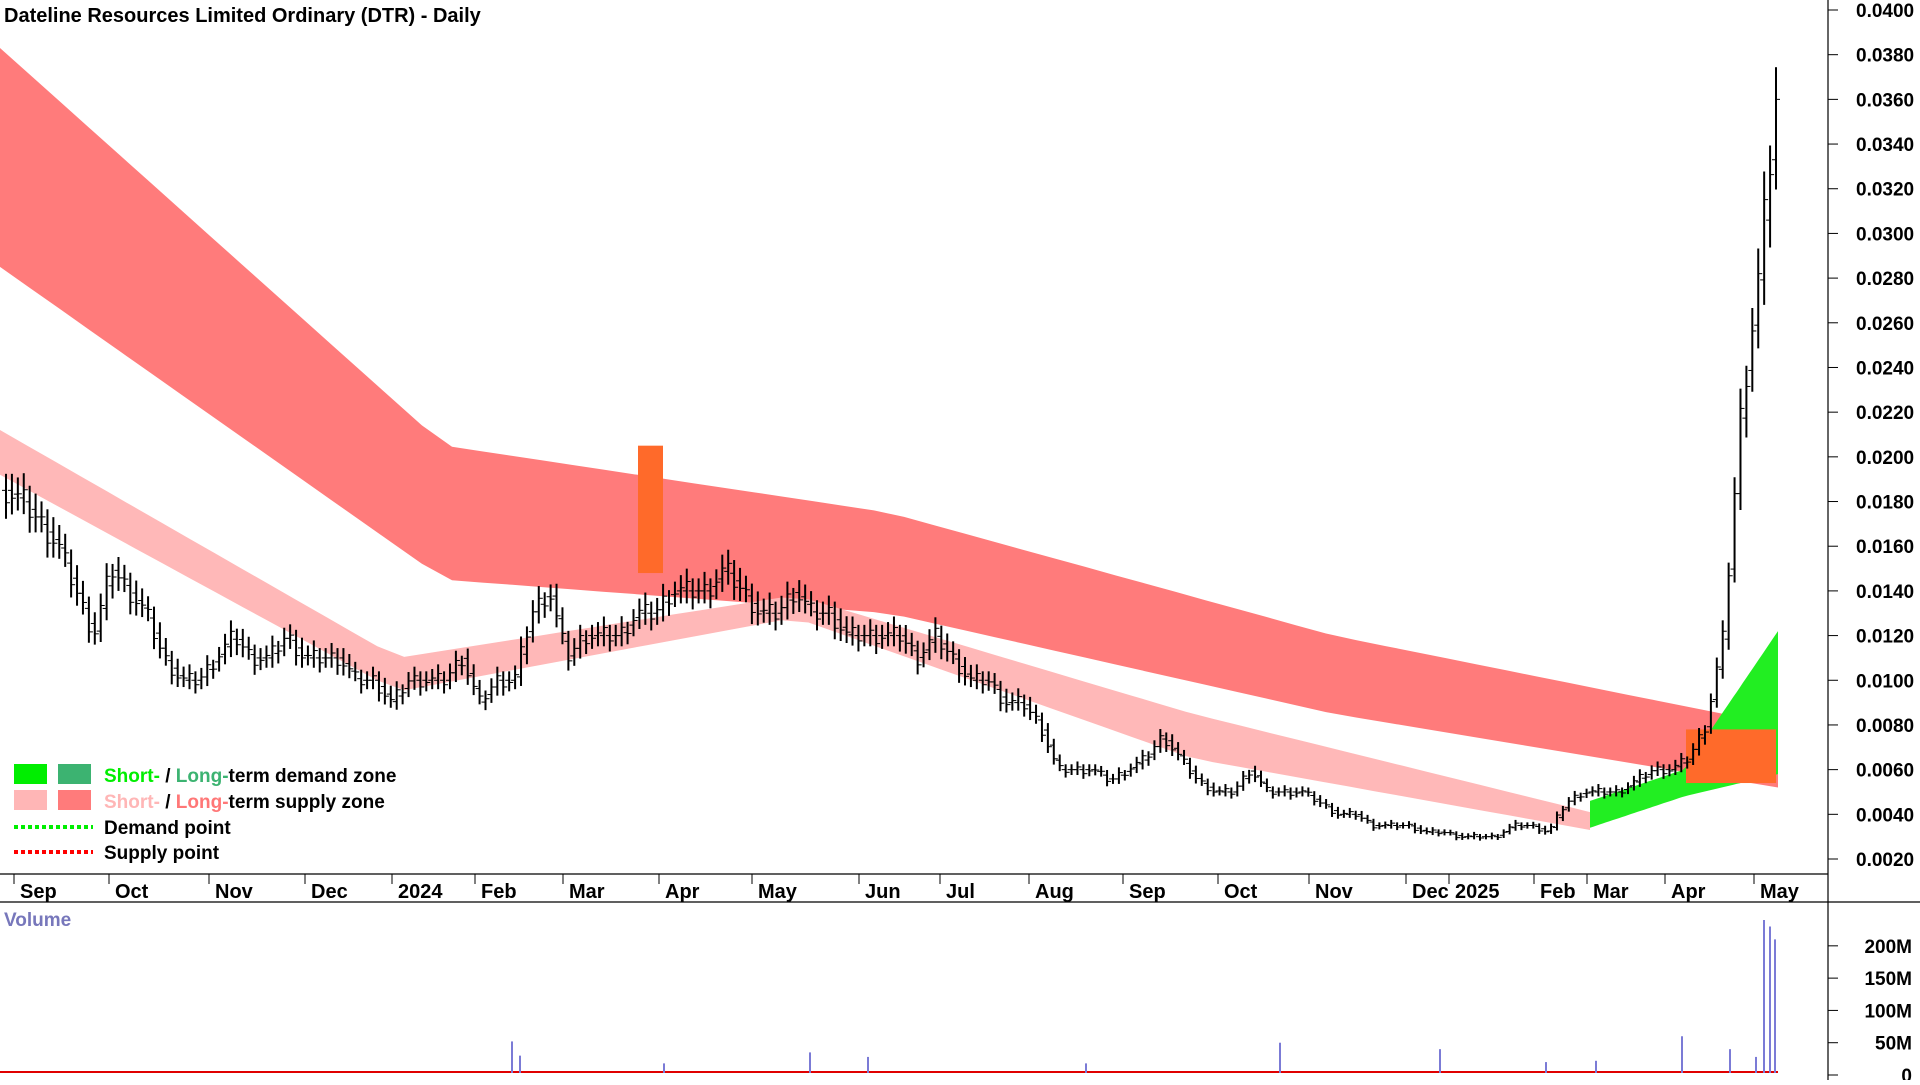 This screenshot has width=1920, height=1085. I want to click on volume-layer, so click(889, 996).